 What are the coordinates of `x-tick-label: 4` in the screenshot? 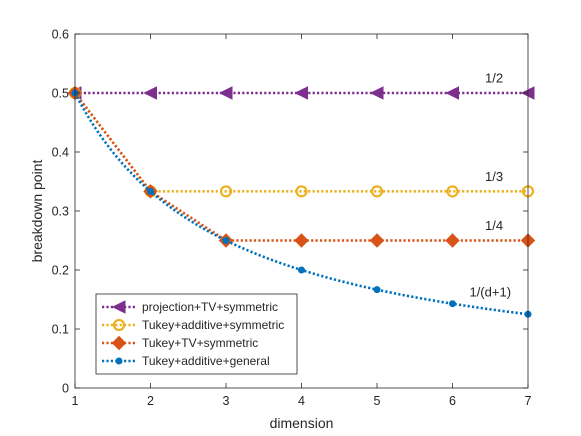 It's located at (301, 401).